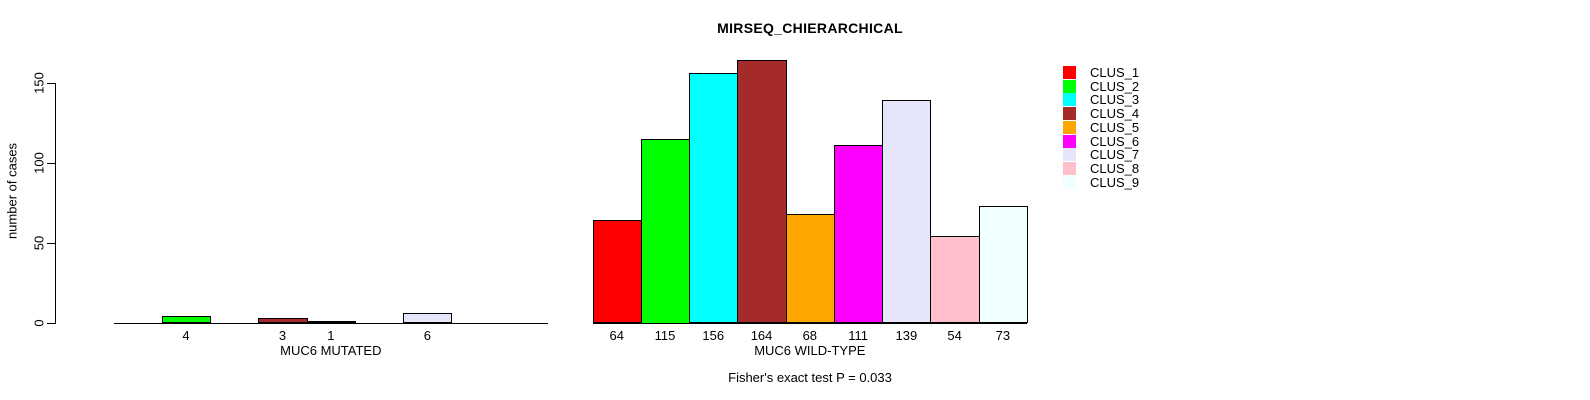 This screenshot has height=400, width=1590. What do you see at coordinates (39, 162) in the screenshot?
I see `y-tick-label: 100` at bounding box center [39, 162].